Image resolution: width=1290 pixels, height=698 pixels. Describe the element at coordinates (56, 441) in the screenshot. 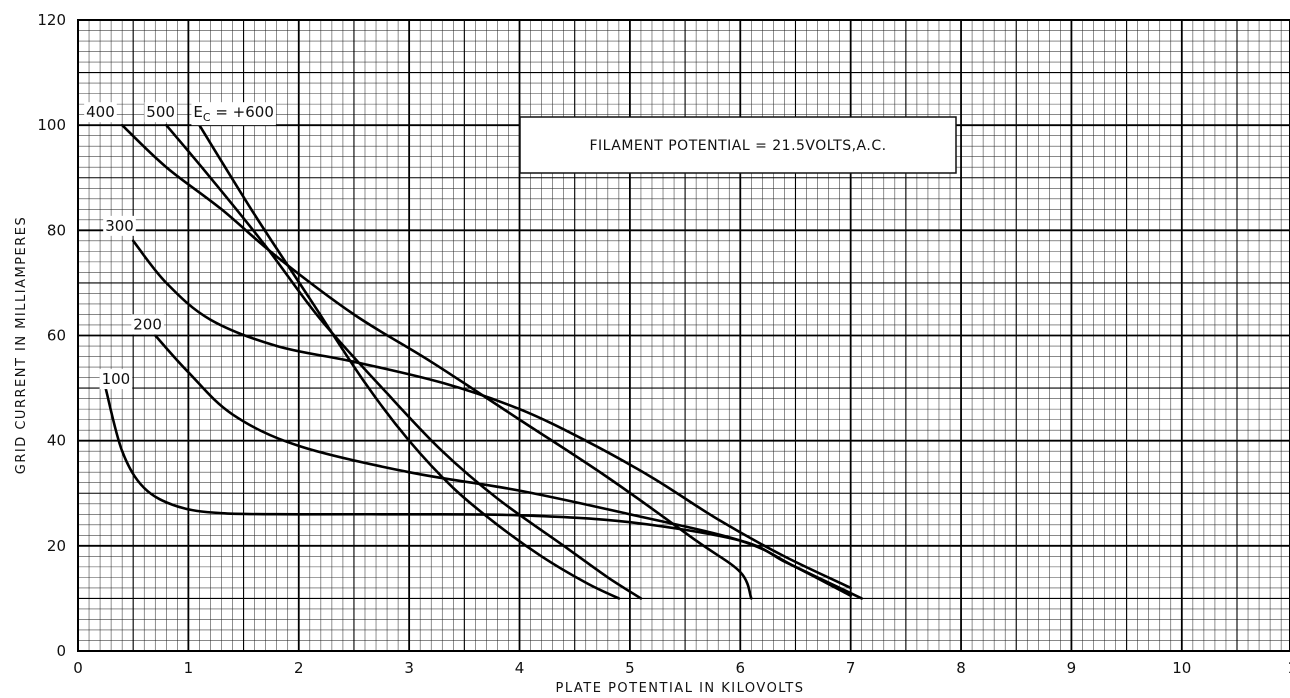

I see `y-tick-label: 40` at that location.